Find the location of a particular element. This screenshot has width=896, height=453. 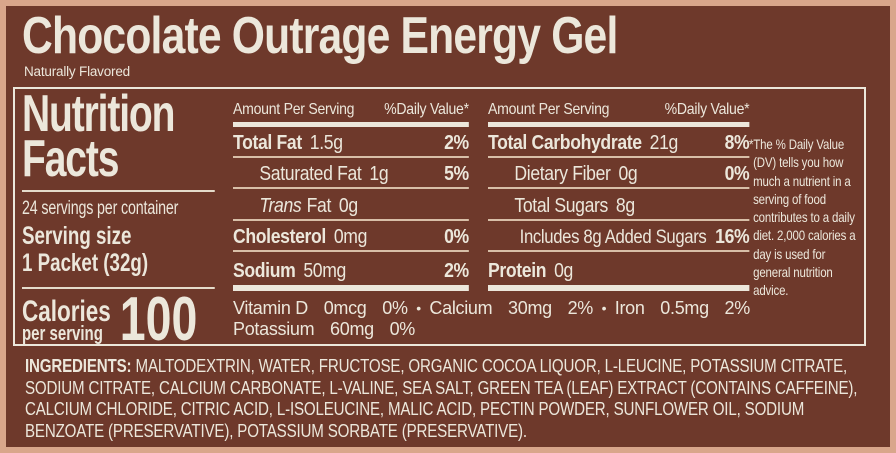

nutrient-row-total-carbohydrate: Total Carbohydrate 21g 8% is located at coordinates (619, 144).